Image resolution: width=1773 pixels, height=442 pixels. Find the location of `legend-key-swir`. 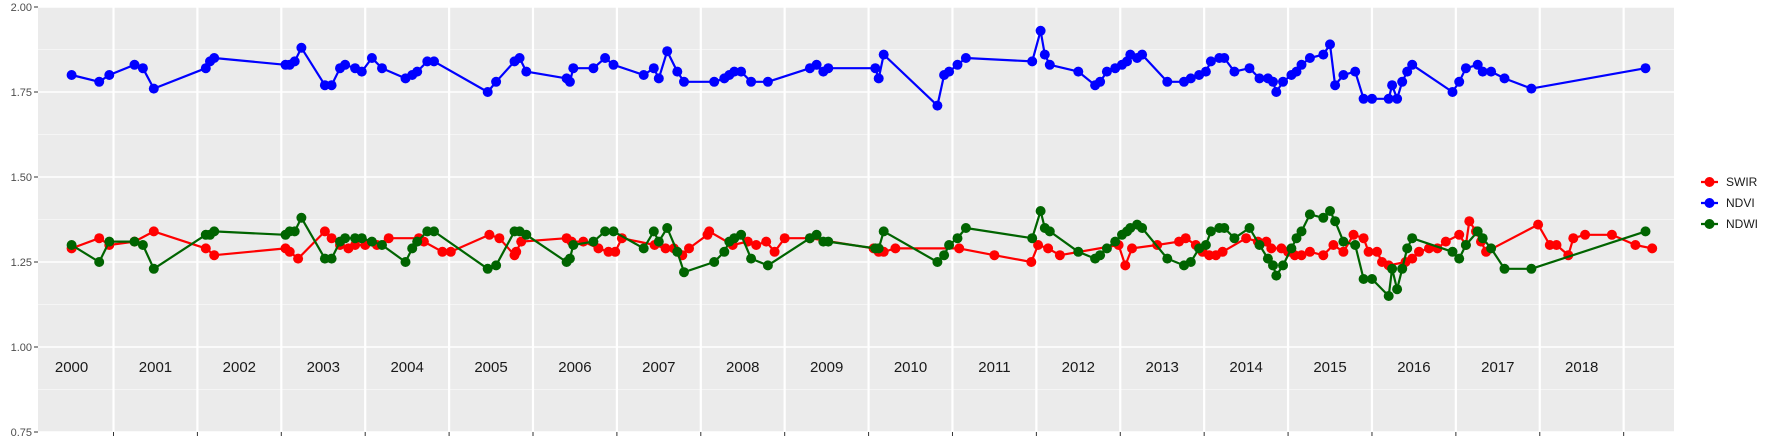

legend-key-swir is located at coordinates (1709, 182).